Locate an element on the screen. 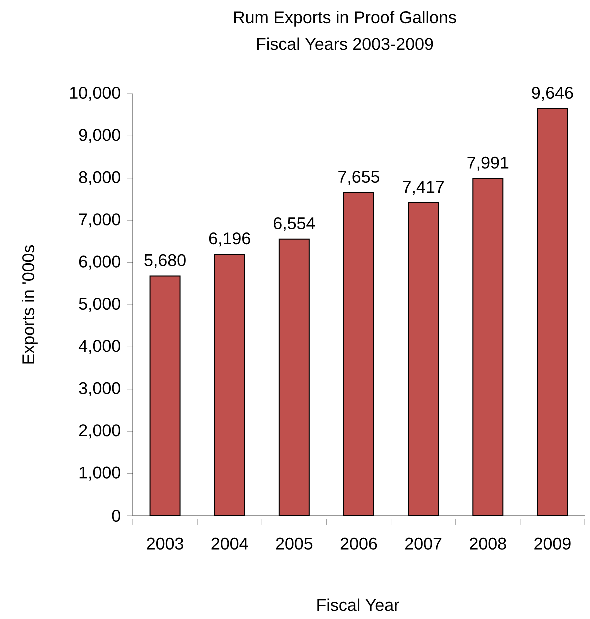  data-label: 9,646 is located at coordinates (553, 94).